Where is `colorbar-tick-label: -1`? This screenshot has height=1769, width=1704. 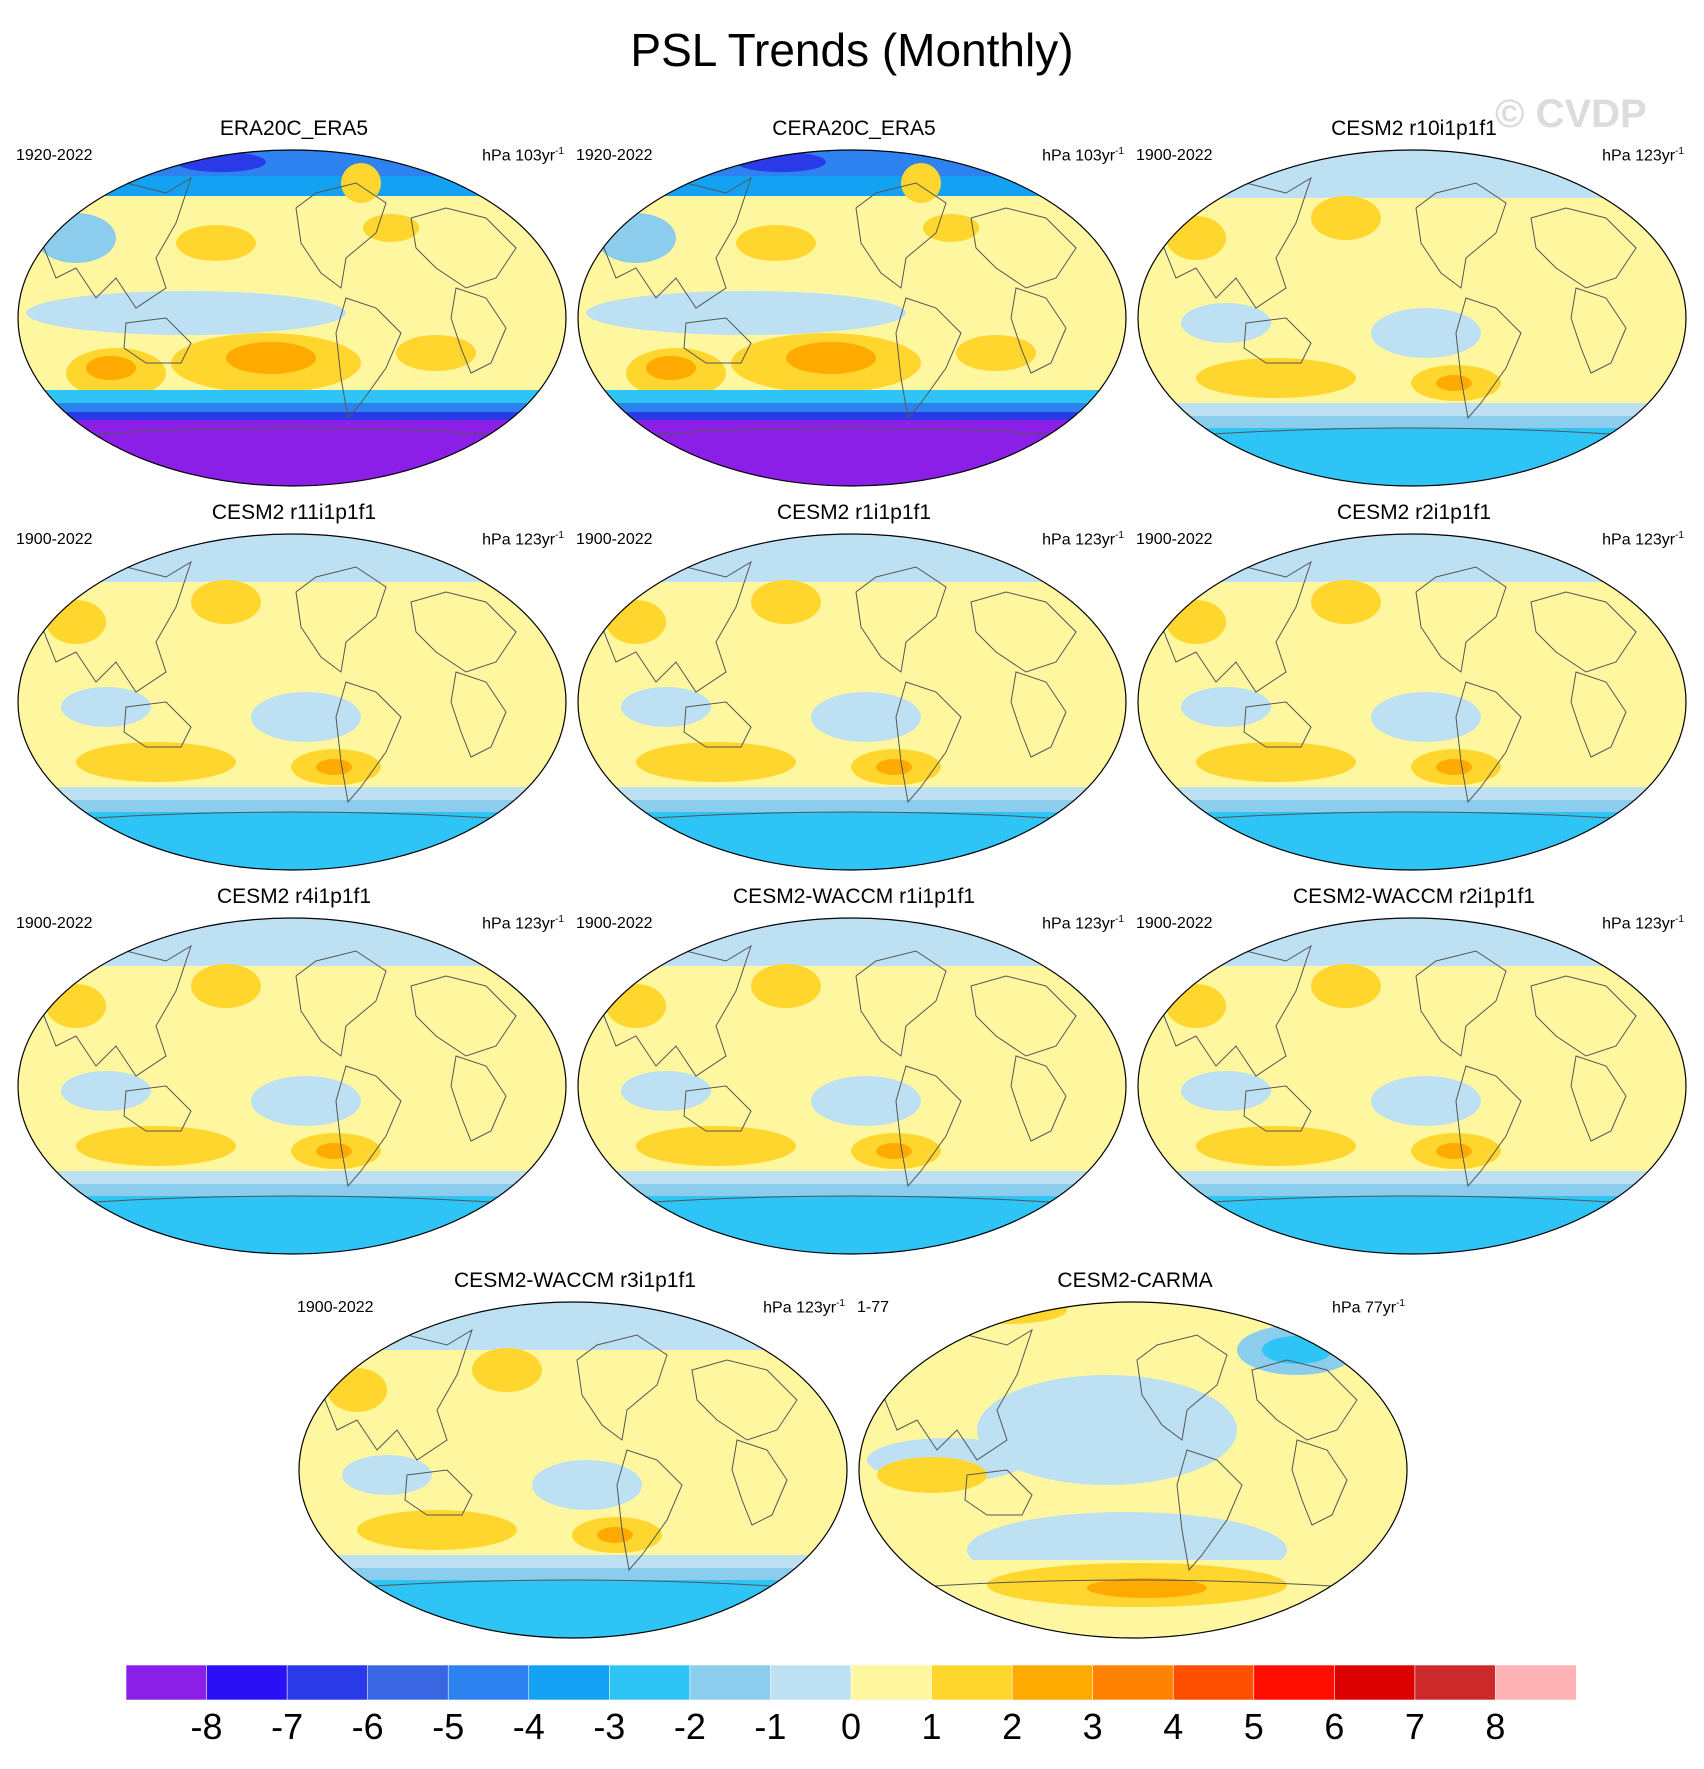 colorbar-tick-label: -1 is located at coordinates (770, 1726).